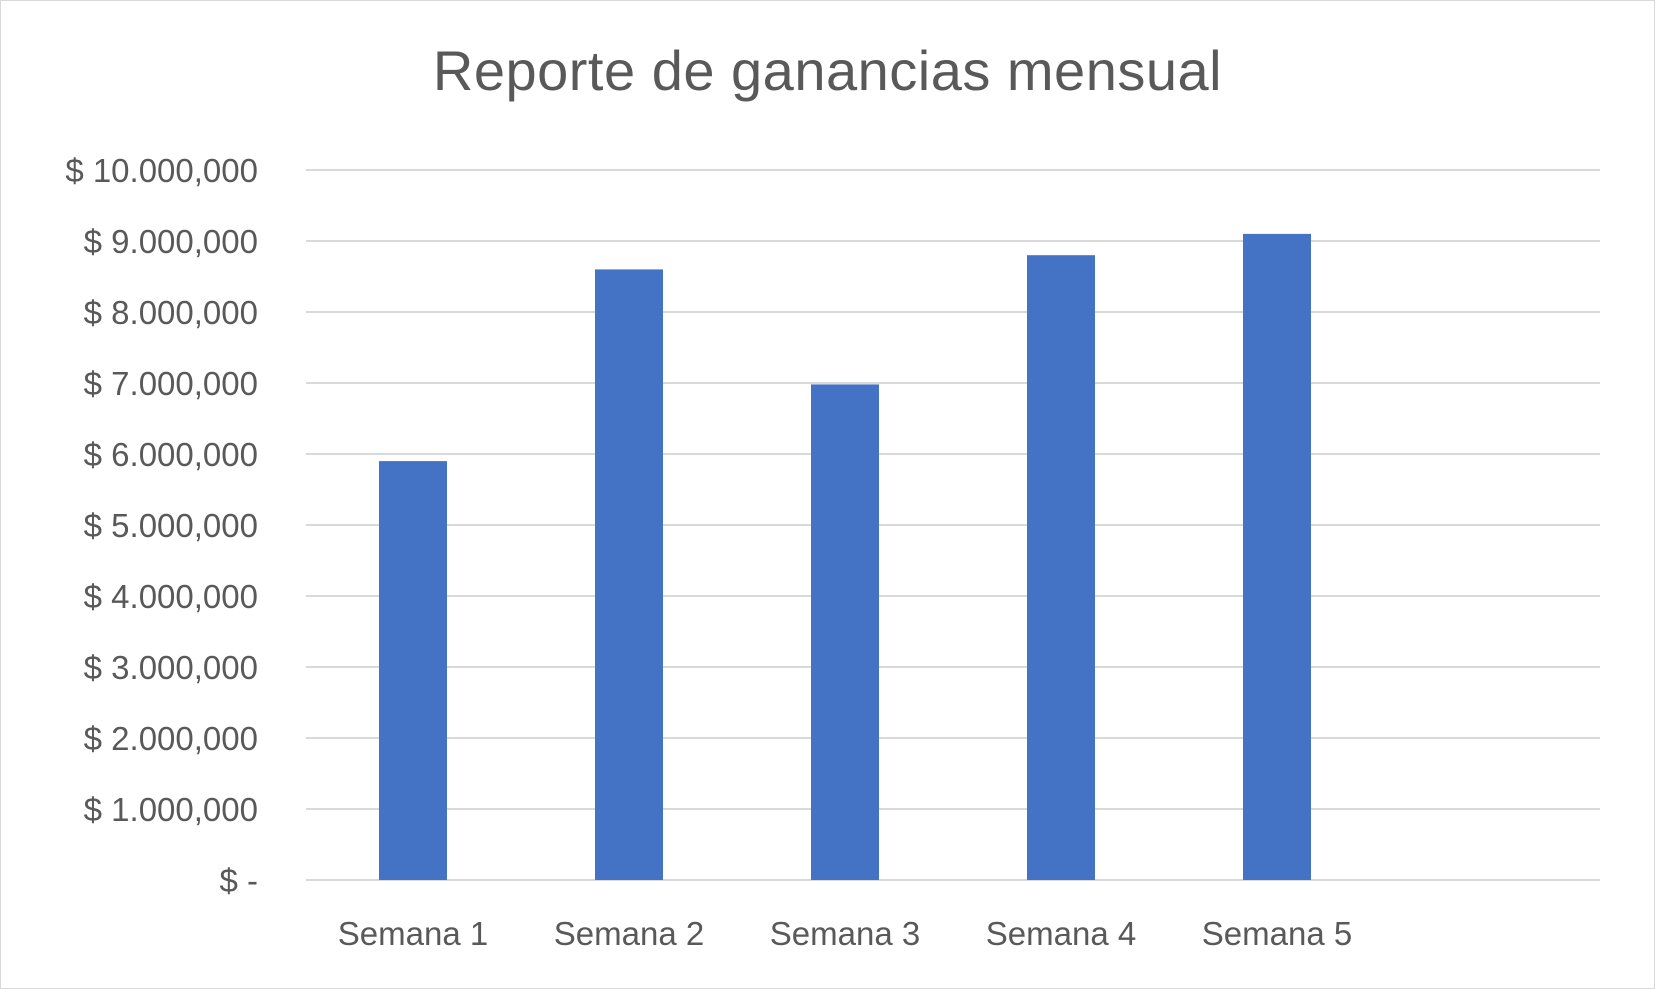  Describe the element at coordinates (629, 933) in the screenshot. I see `x-category-label-2: Semana 2` at that location.